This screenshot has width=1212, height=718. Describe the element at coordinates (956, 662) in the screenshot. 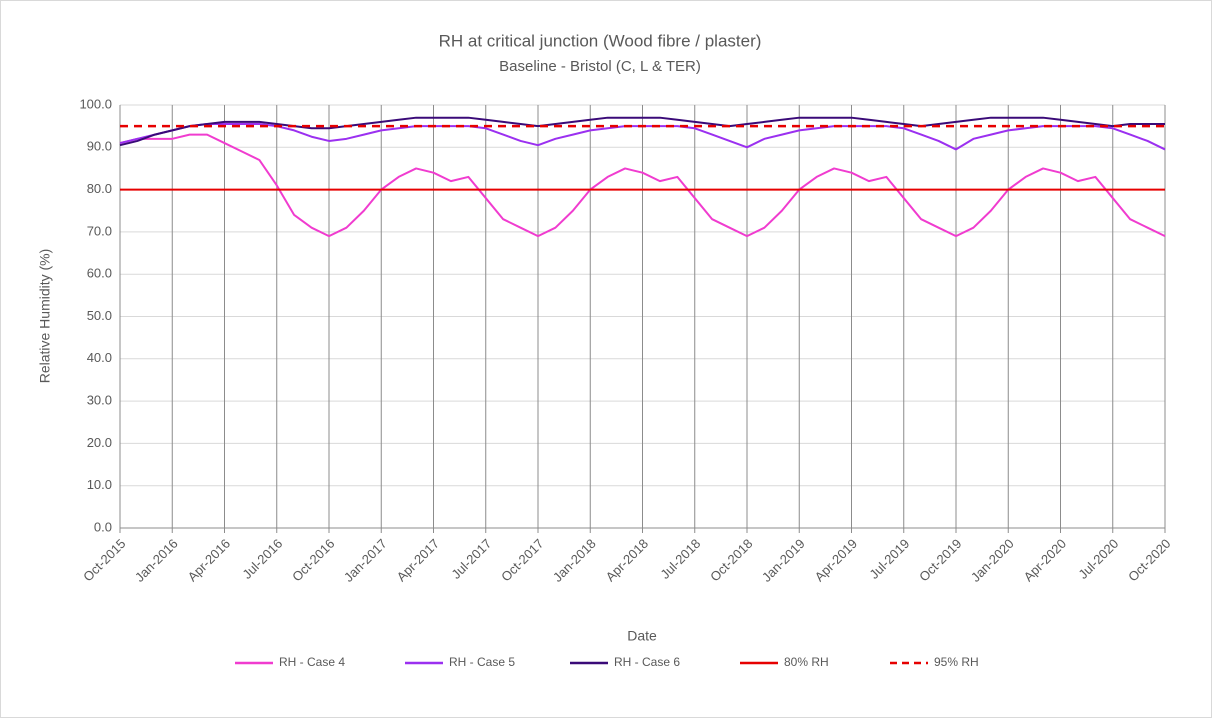

I see `legend-label: 95% RH` at that location.